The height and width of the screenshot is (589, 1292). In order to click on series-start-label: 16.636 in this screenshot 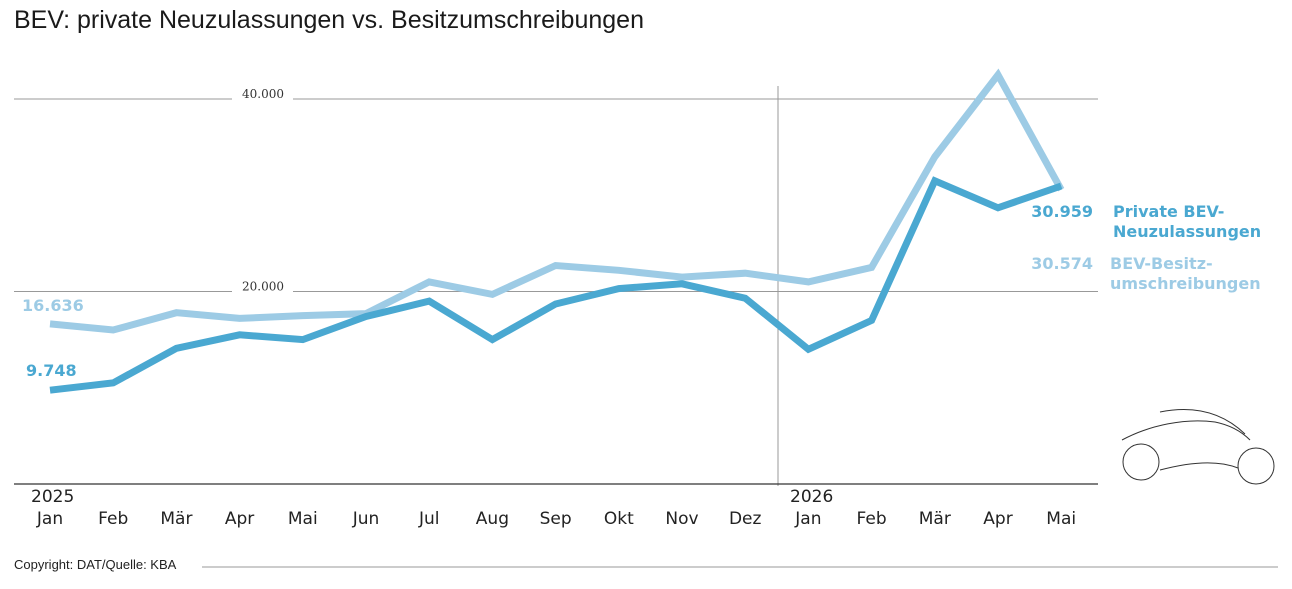, I will do `click(53, 305)`.